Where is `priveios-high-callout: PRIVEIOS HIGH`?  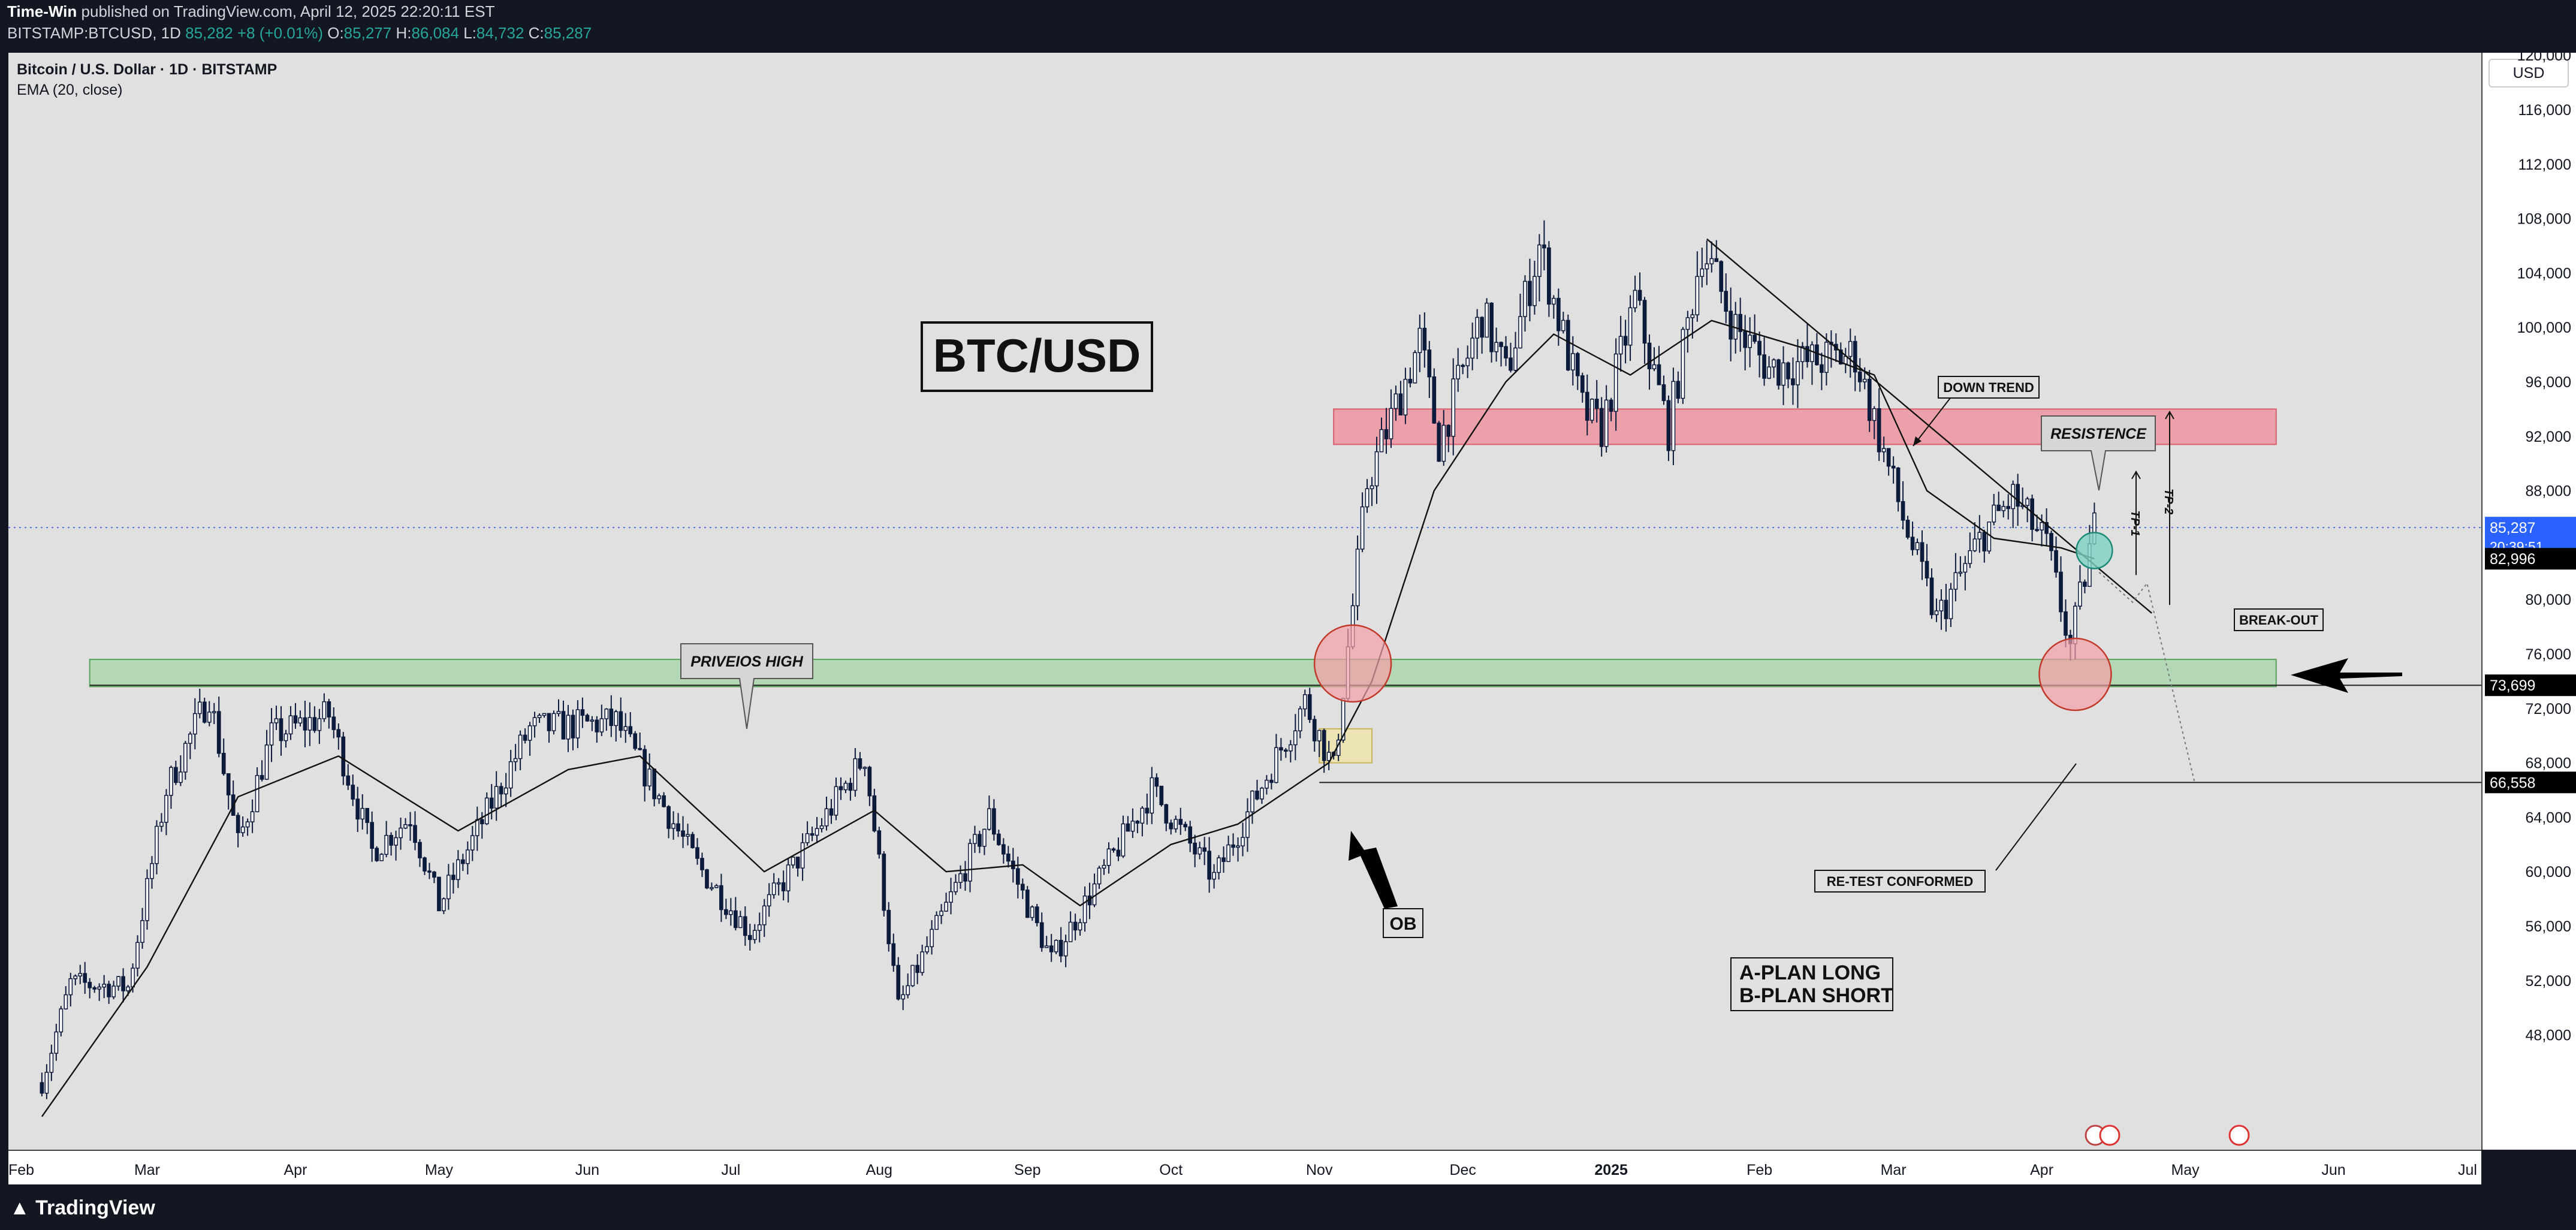 priveios-high-callout: PRIVEIOS HIGH is located at coordinates (747, 686).